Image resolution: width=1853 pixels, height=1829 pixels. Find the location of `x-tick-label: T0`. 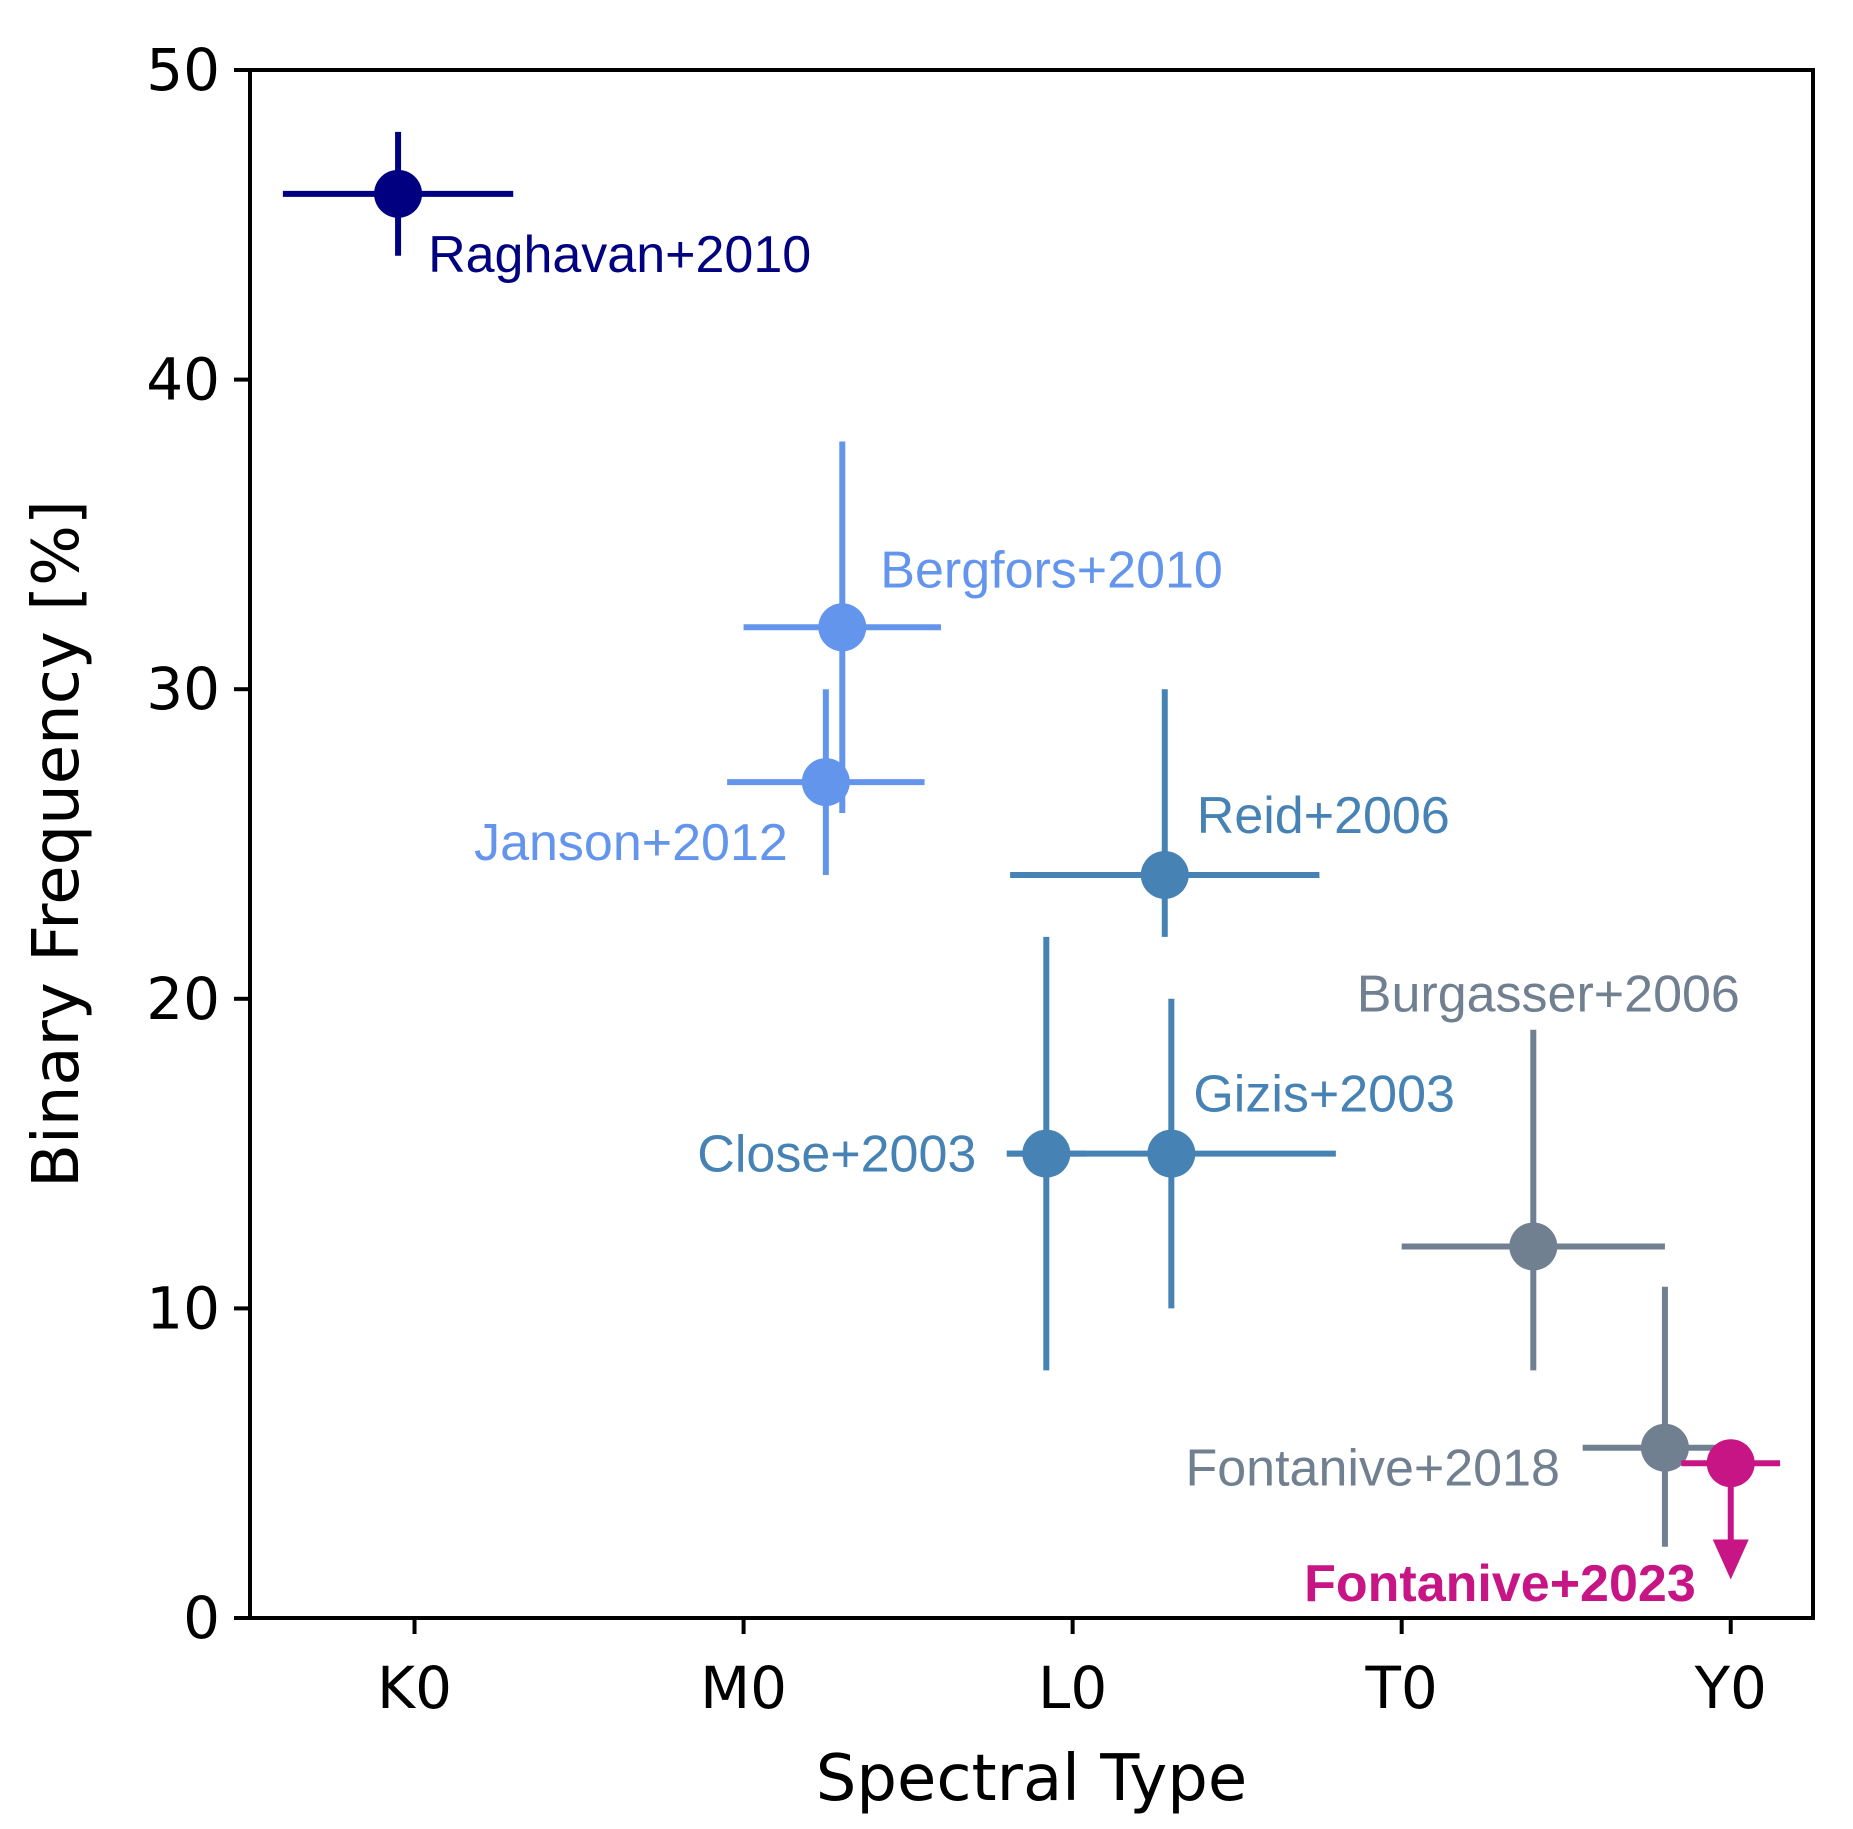

x-tick-label: T0 is located at coordinates (1401, 1688).